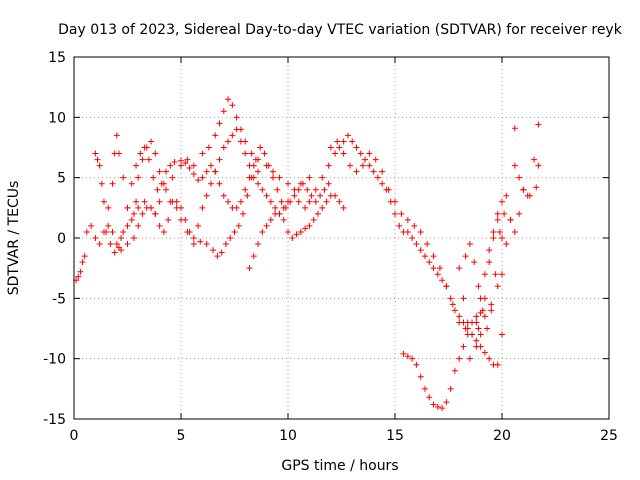 Image resolution: width=640 pixels, height=480 pixels. I want to click on series-track-h, so click(416, 238).